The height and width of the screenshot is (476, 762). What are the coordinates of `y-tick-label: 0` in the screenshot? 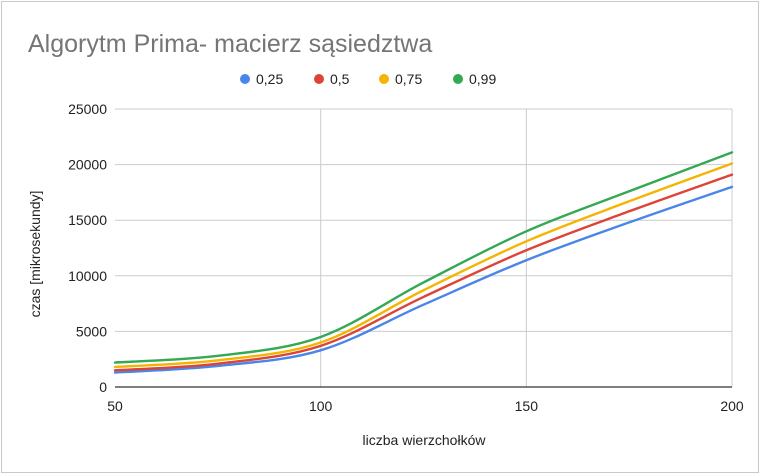 It's located at (103, 387).